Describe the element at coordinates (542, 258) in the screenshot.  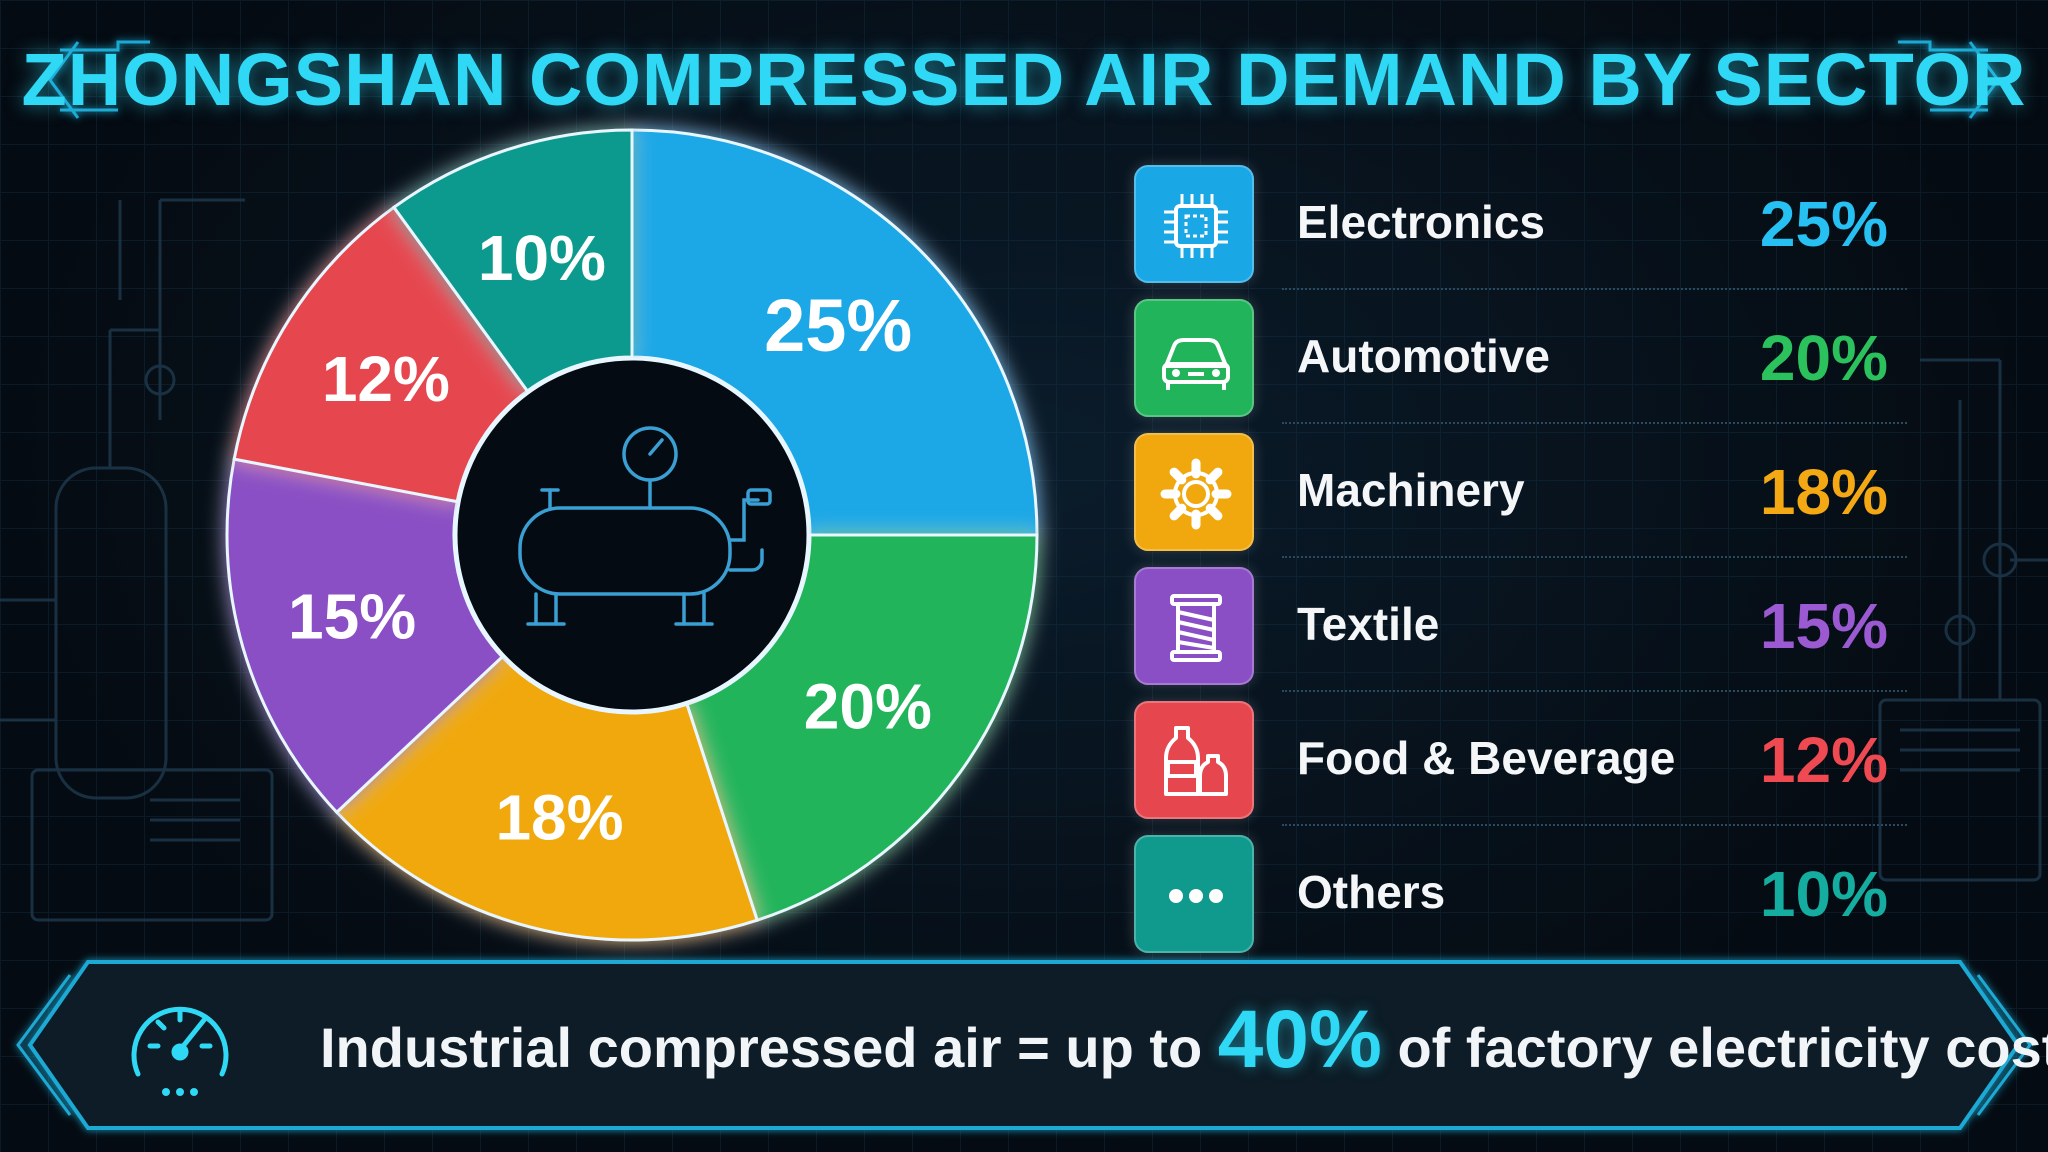
I see `slice-label-others: 10%` at that location.